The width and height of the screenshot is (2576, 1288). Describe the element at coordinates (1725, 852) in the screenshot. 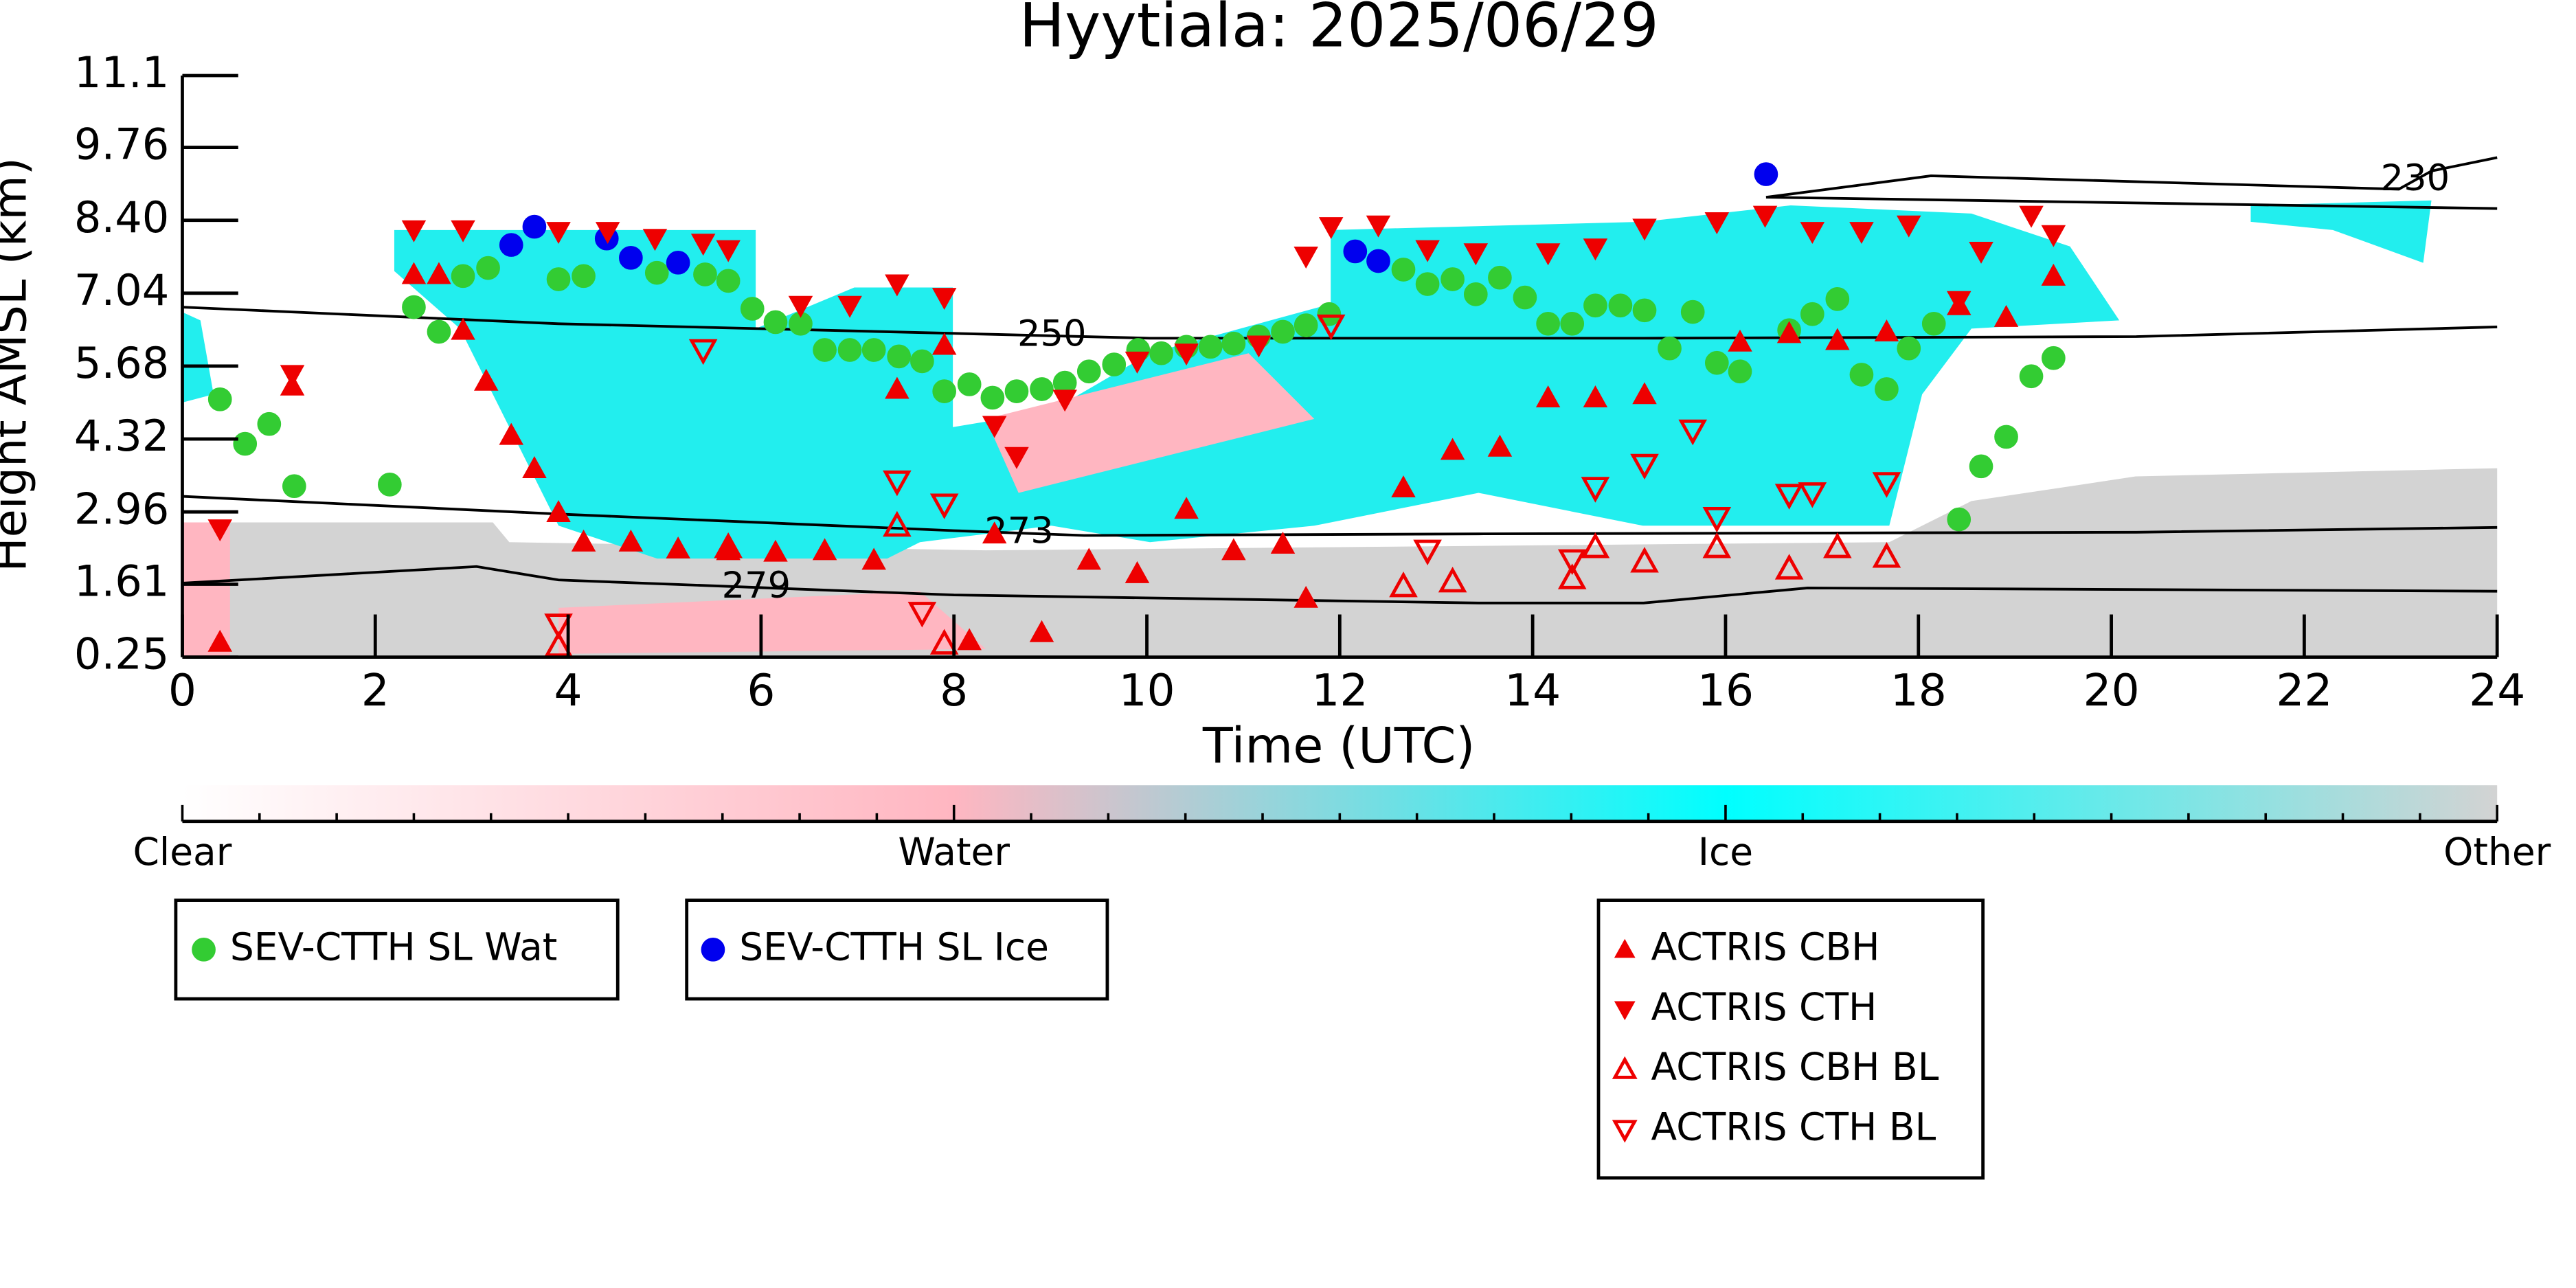

I see `colorbar-label: Ice` at that location.